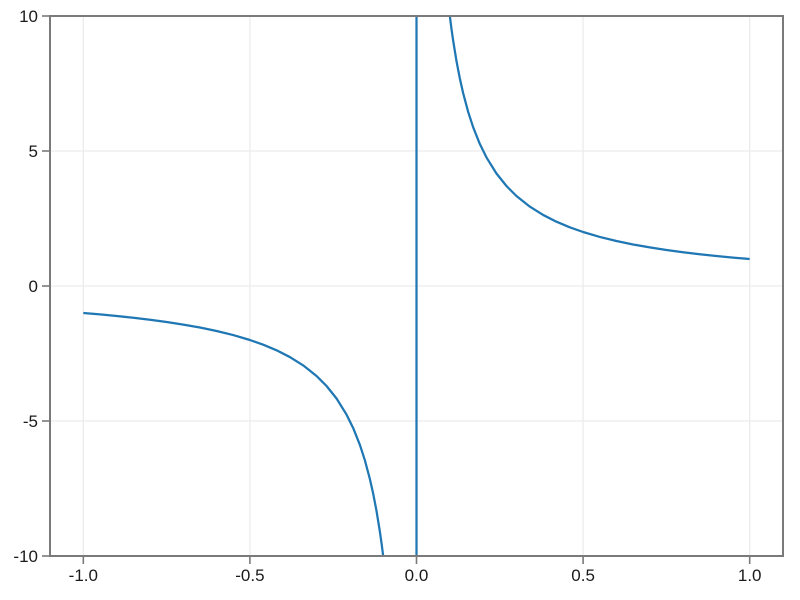 This screenshot has width=800, height=600. I want to click on y-tick-label: -10, so click(25, 556).